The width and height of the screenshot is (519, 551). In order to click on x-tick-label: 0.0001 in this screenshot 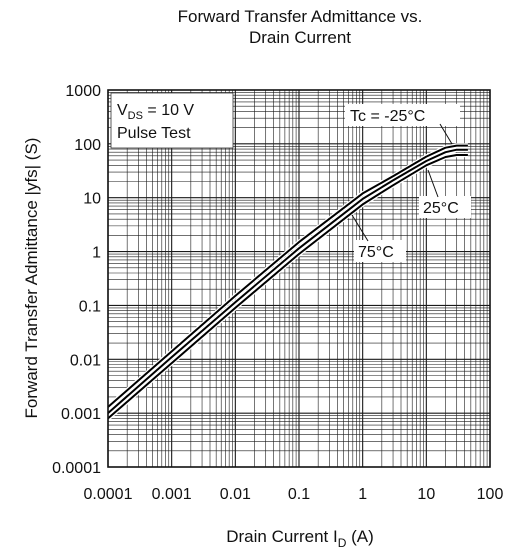, I will do `click(108, 494)`.